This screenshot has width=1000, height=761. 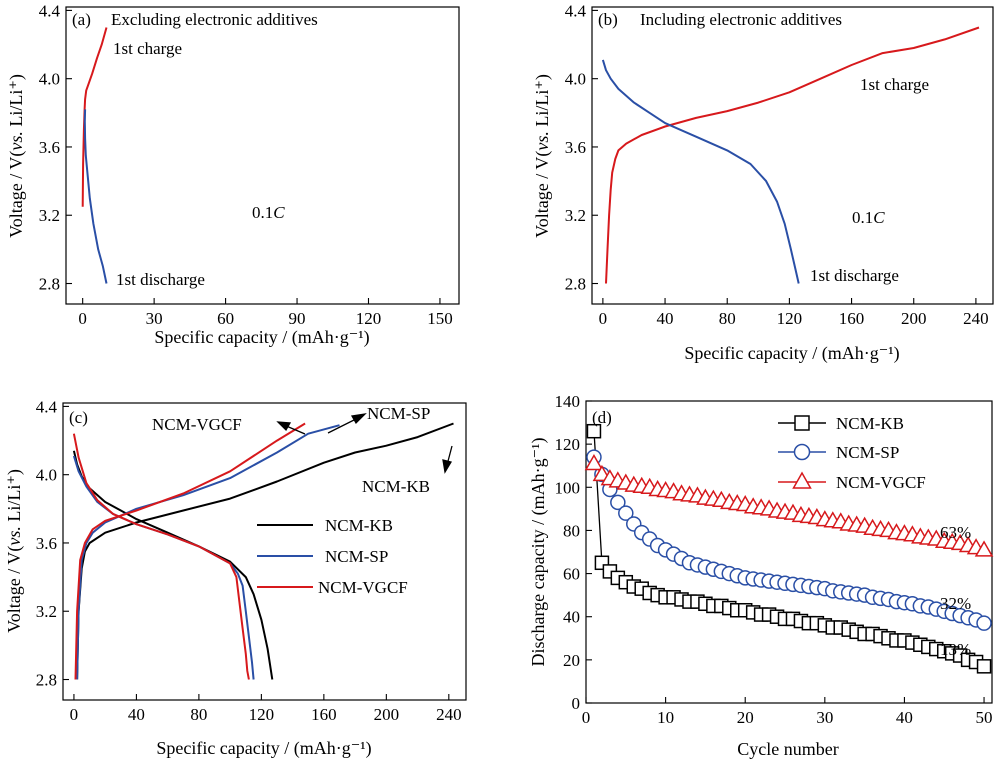 What do you see at coordinates (147, 48) in the screenshot?
I see `panel-a-charge-label: 1st charge` at bounding box center [147, 48].